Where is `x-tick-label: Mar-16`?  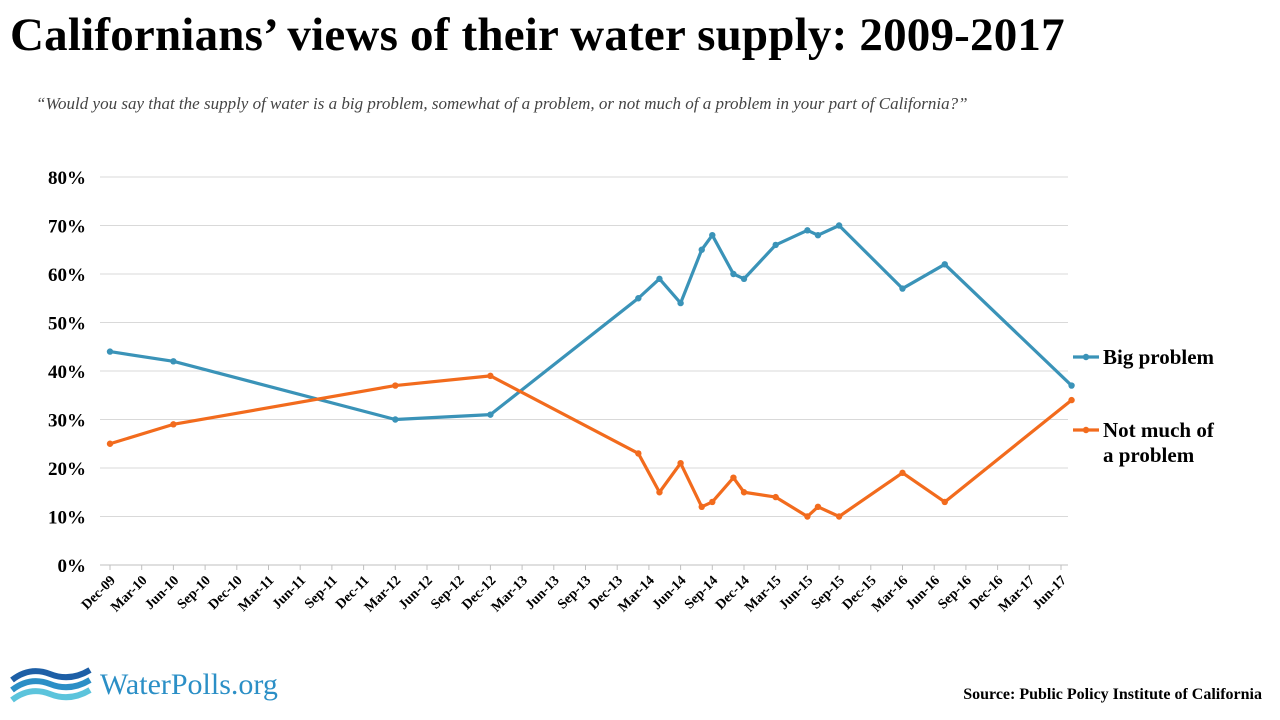
x-tick-label: Mar-16 is located at coordinates (890, 594).